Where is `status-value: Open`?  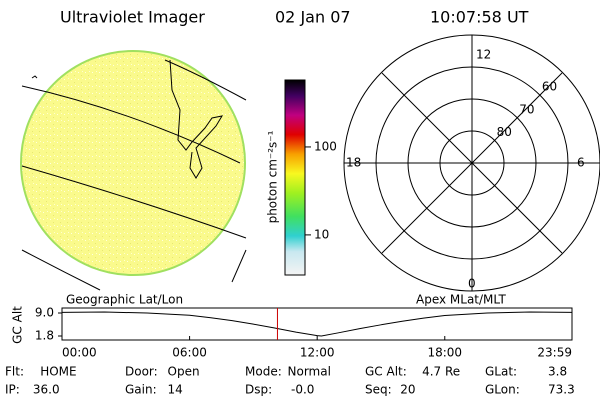 status-value: Open is located at coordinates (184, 372).